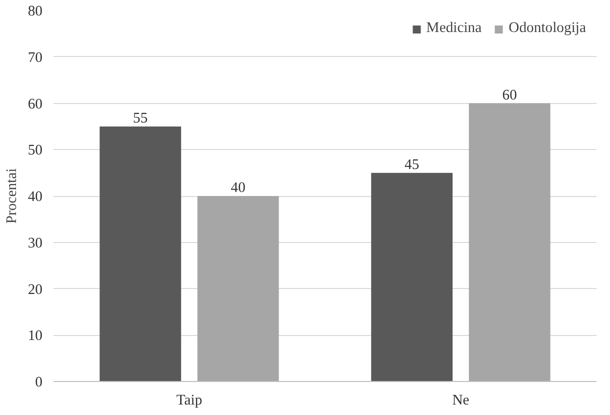  Describe the element at coordinates (35, 243) in the screenshot. I see `y-tick-label: 30` at that location.